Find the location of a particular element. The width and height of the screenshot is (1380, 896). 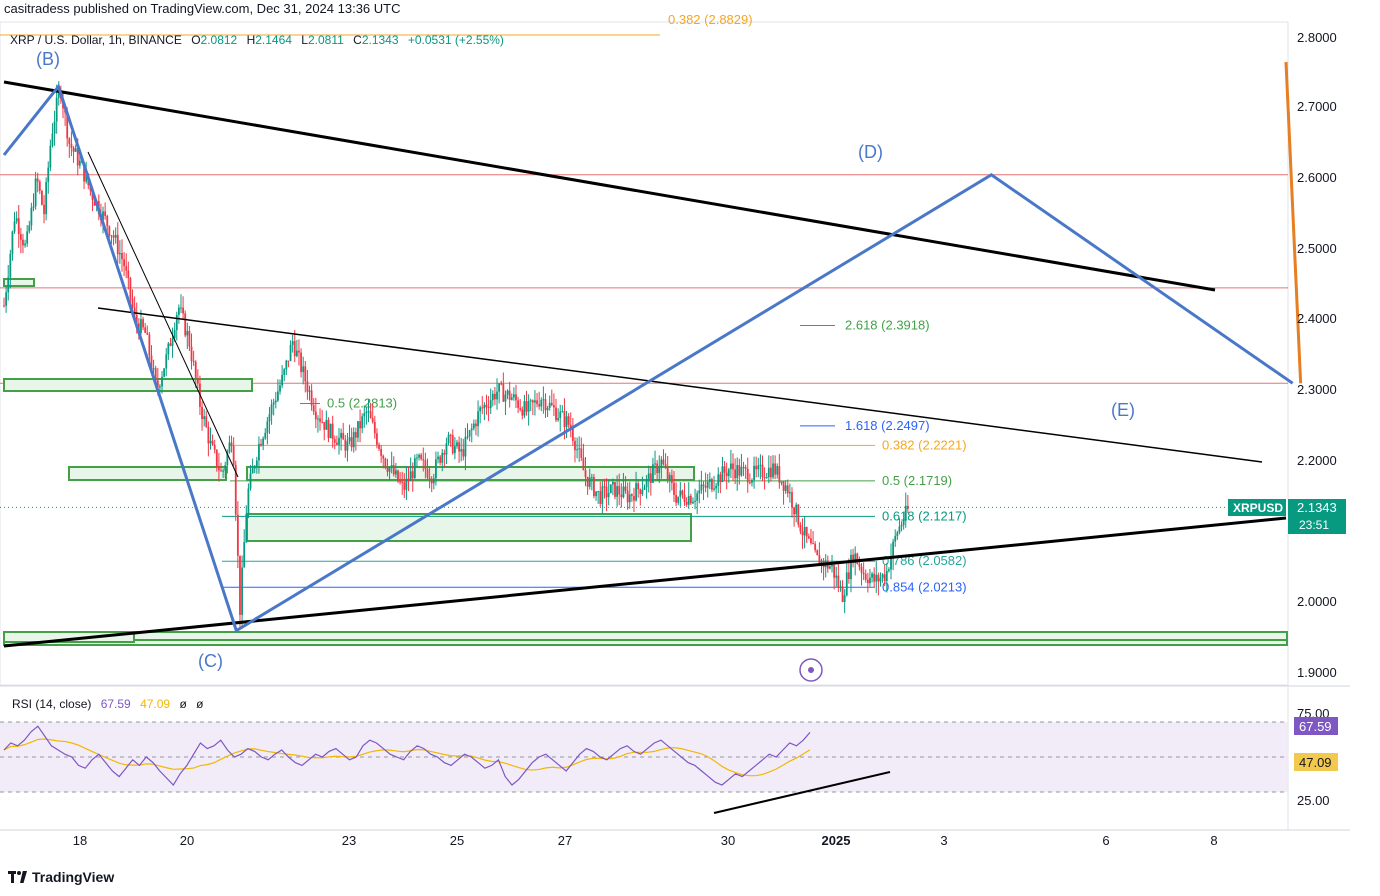

wave-label: (B) is located at coordinates (48, 59).